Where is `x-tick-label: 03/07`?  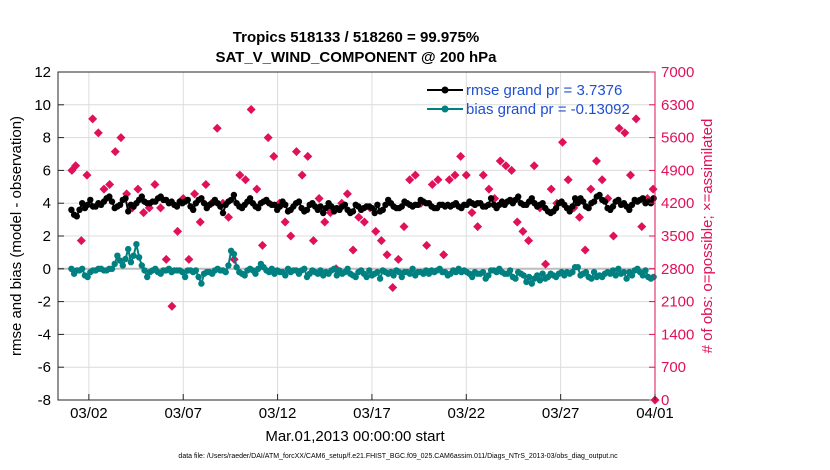 x-tick-label: 03/07 is located at coordinates (183, 413).